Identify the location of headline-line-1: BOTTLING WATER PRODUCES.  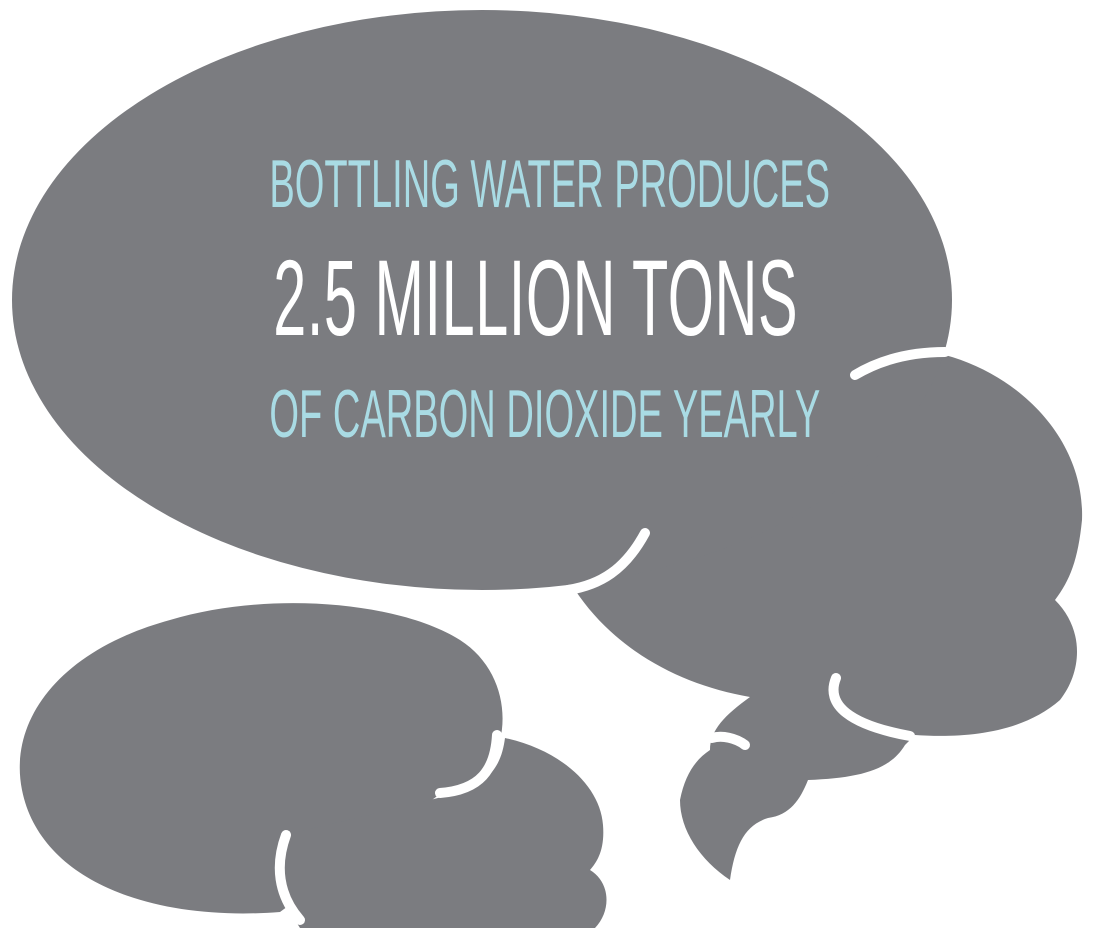
(484, 184).